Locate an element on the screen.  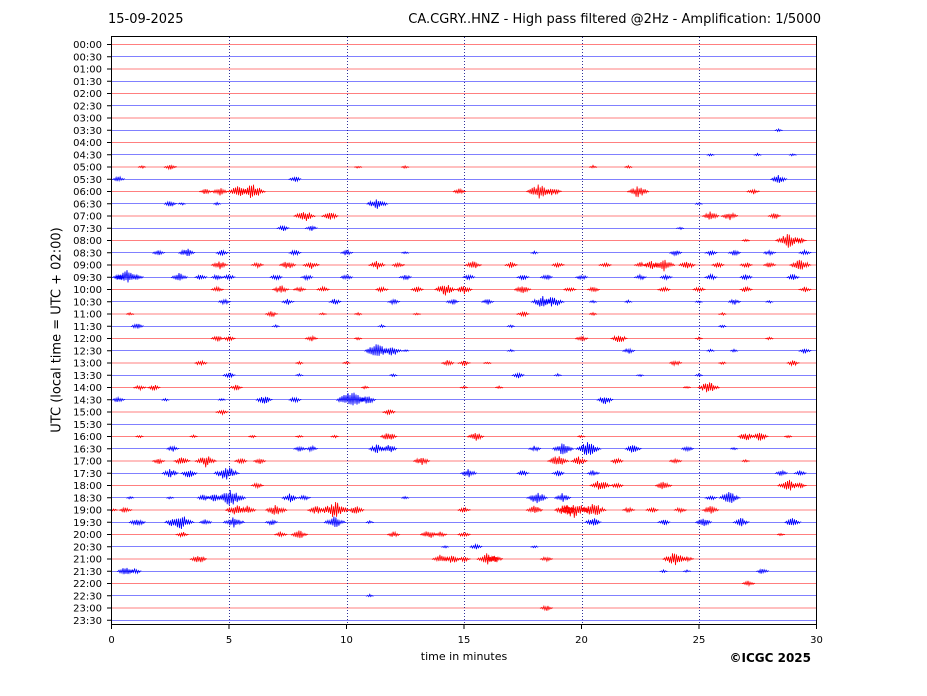
y-tick-label: 15:30 is located at coordinates (87, 425).